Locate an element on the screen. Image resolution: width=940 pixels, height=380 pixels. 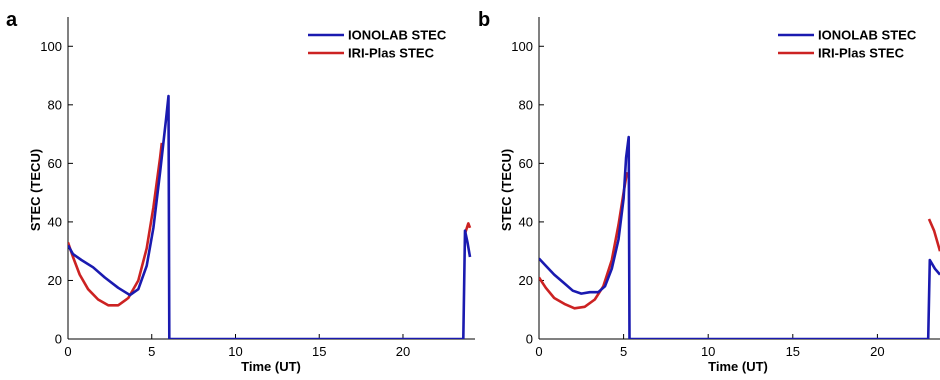
panel-a-xlabel: Time (UT) is located at coordinates (271, 366).